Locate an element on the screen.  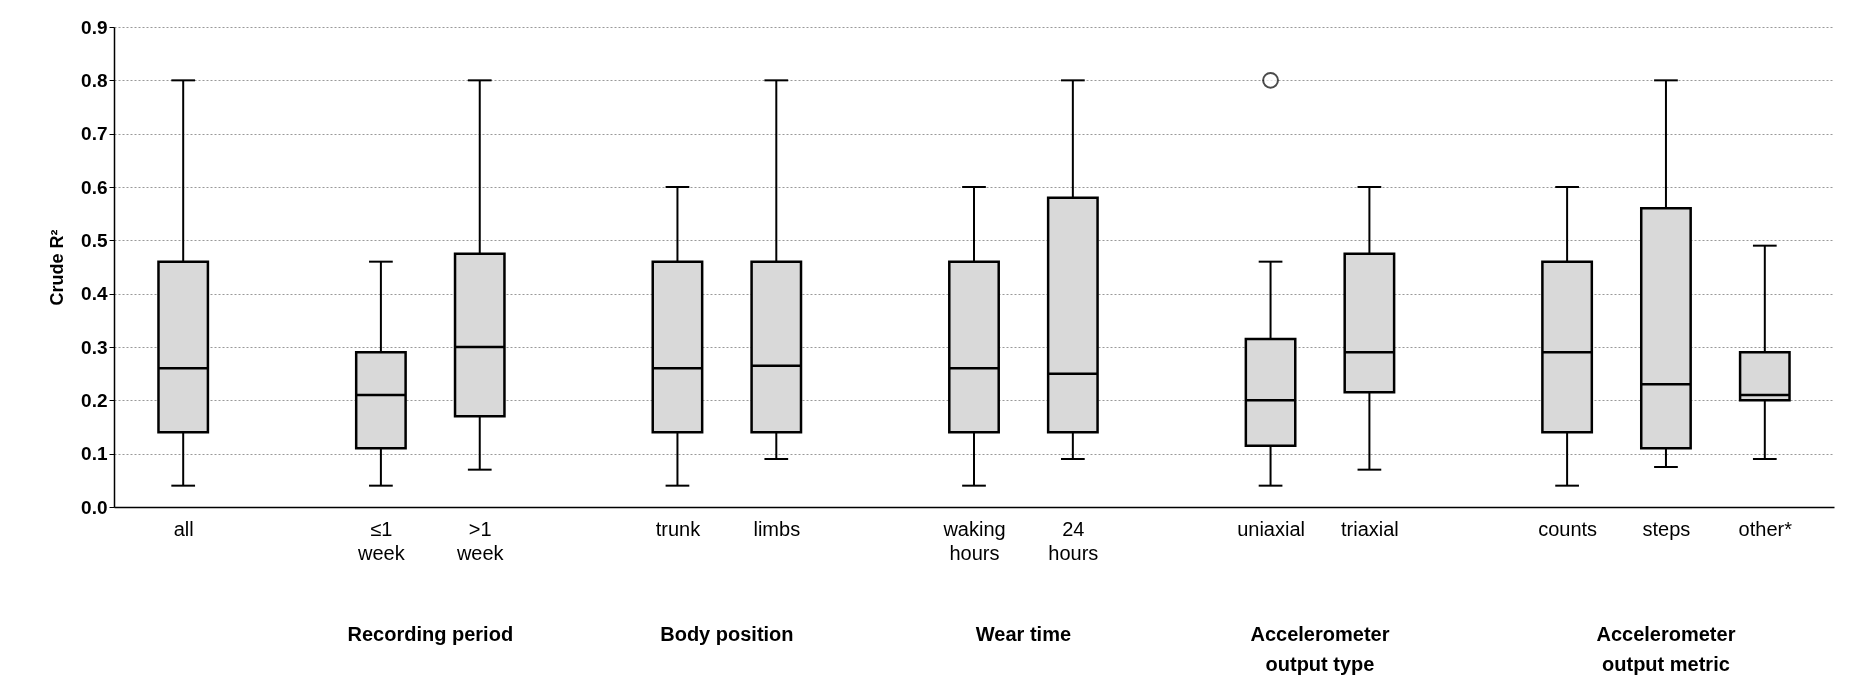
text: Accelerometer output metric is located at coordinates (1666, 649).